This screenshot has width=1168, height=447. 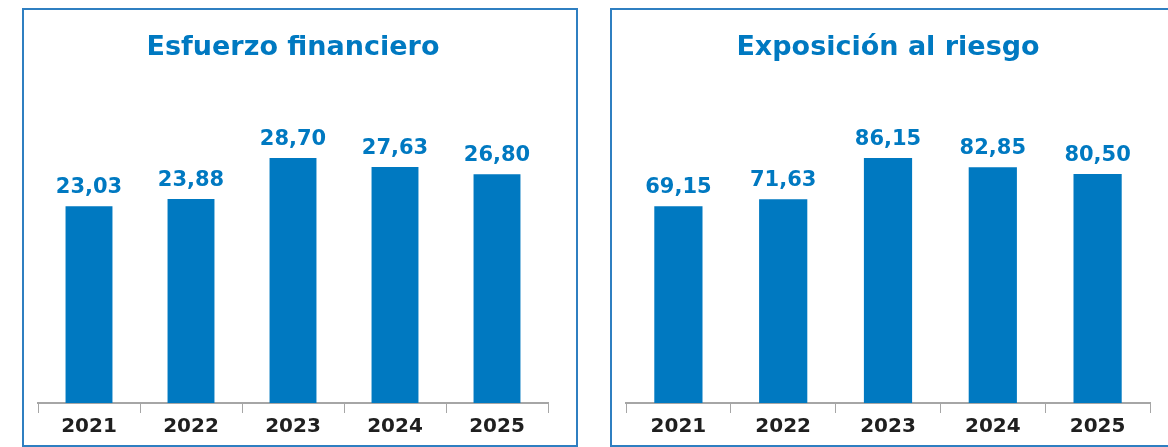 What do you see at coordinates (89, 186) in the screenshot?
I see `data-label: 23,03` at bounding box center [89, 186].